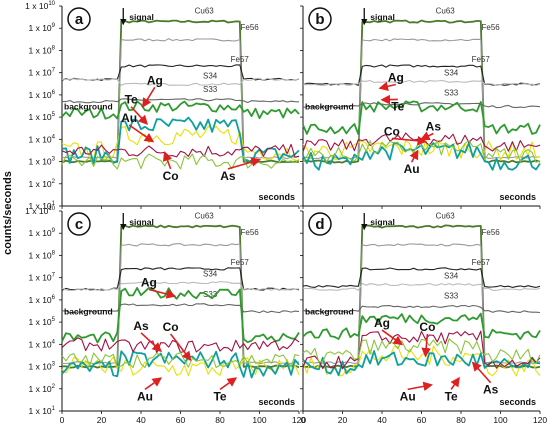 This screenshot has width=550, height=427. Describe the element at coordinates (42, 344) in the screenshot. I see `y-tick-label: 1 x 104` at that location.